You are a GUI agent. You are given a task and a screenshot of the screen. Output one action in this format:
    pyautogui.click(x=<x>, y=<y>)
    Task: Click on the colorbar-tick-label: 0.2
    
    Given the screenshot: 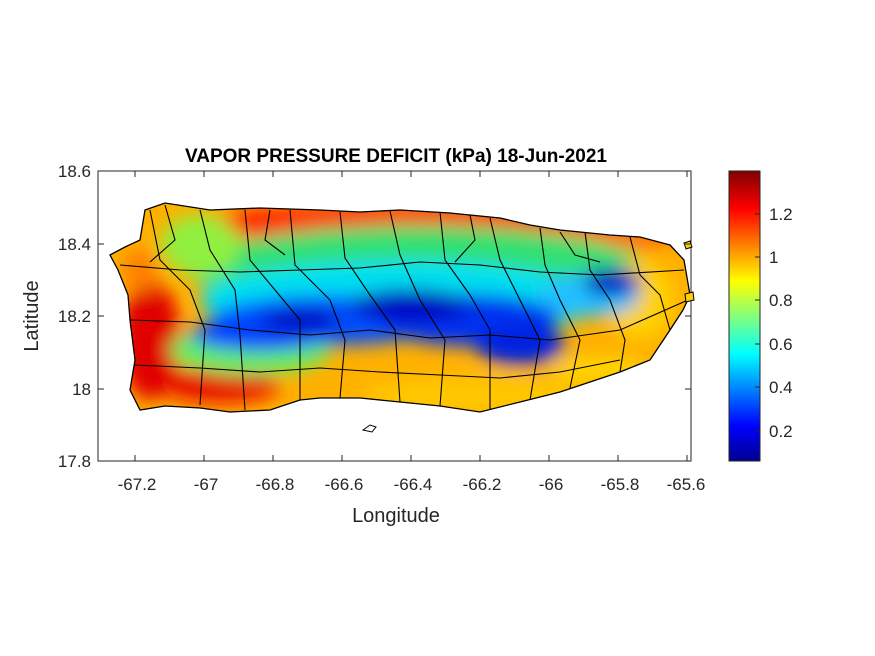 What is the action you would take?
    pyautogui.click(x=781, y=431)
    